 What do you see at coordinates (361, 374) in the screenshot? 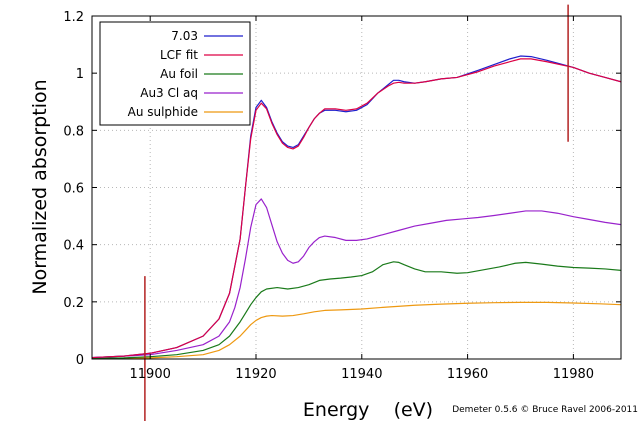
I see `x-tick-label: 11940` at bounding box center [361, 374].